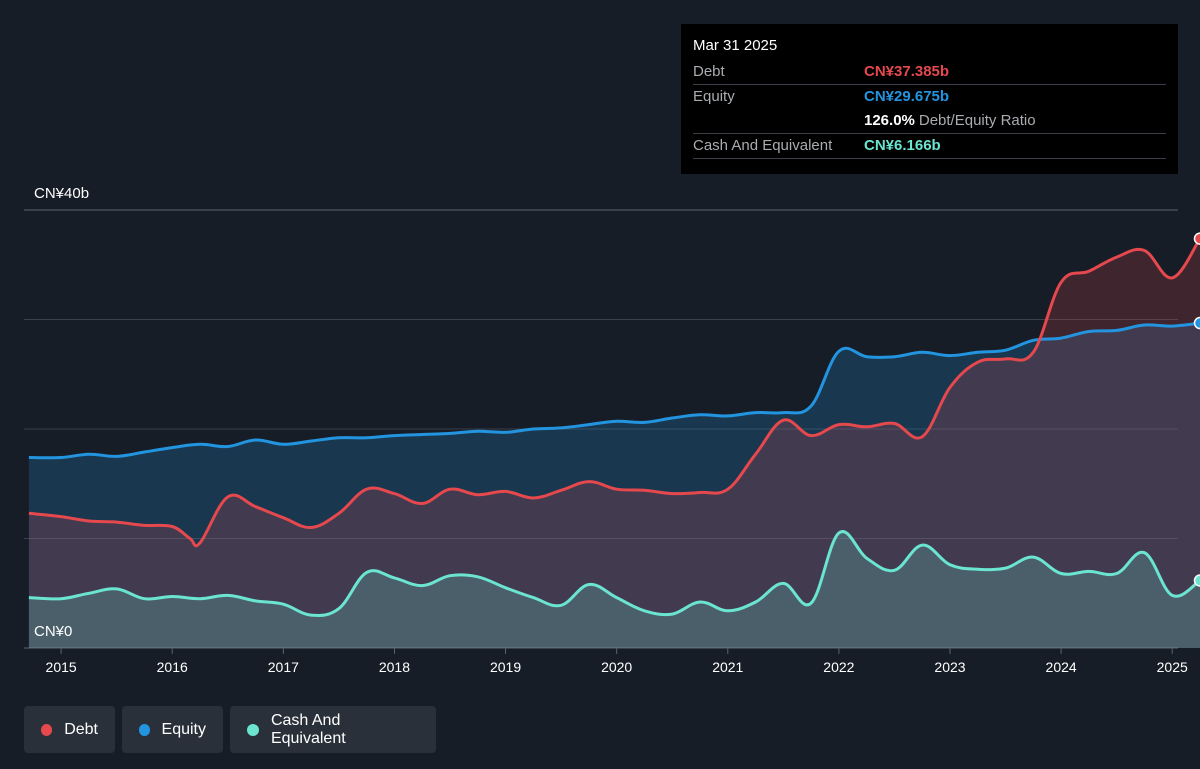  I want to click on y-axis-top-label: CN¥40b, so click(61, 193).